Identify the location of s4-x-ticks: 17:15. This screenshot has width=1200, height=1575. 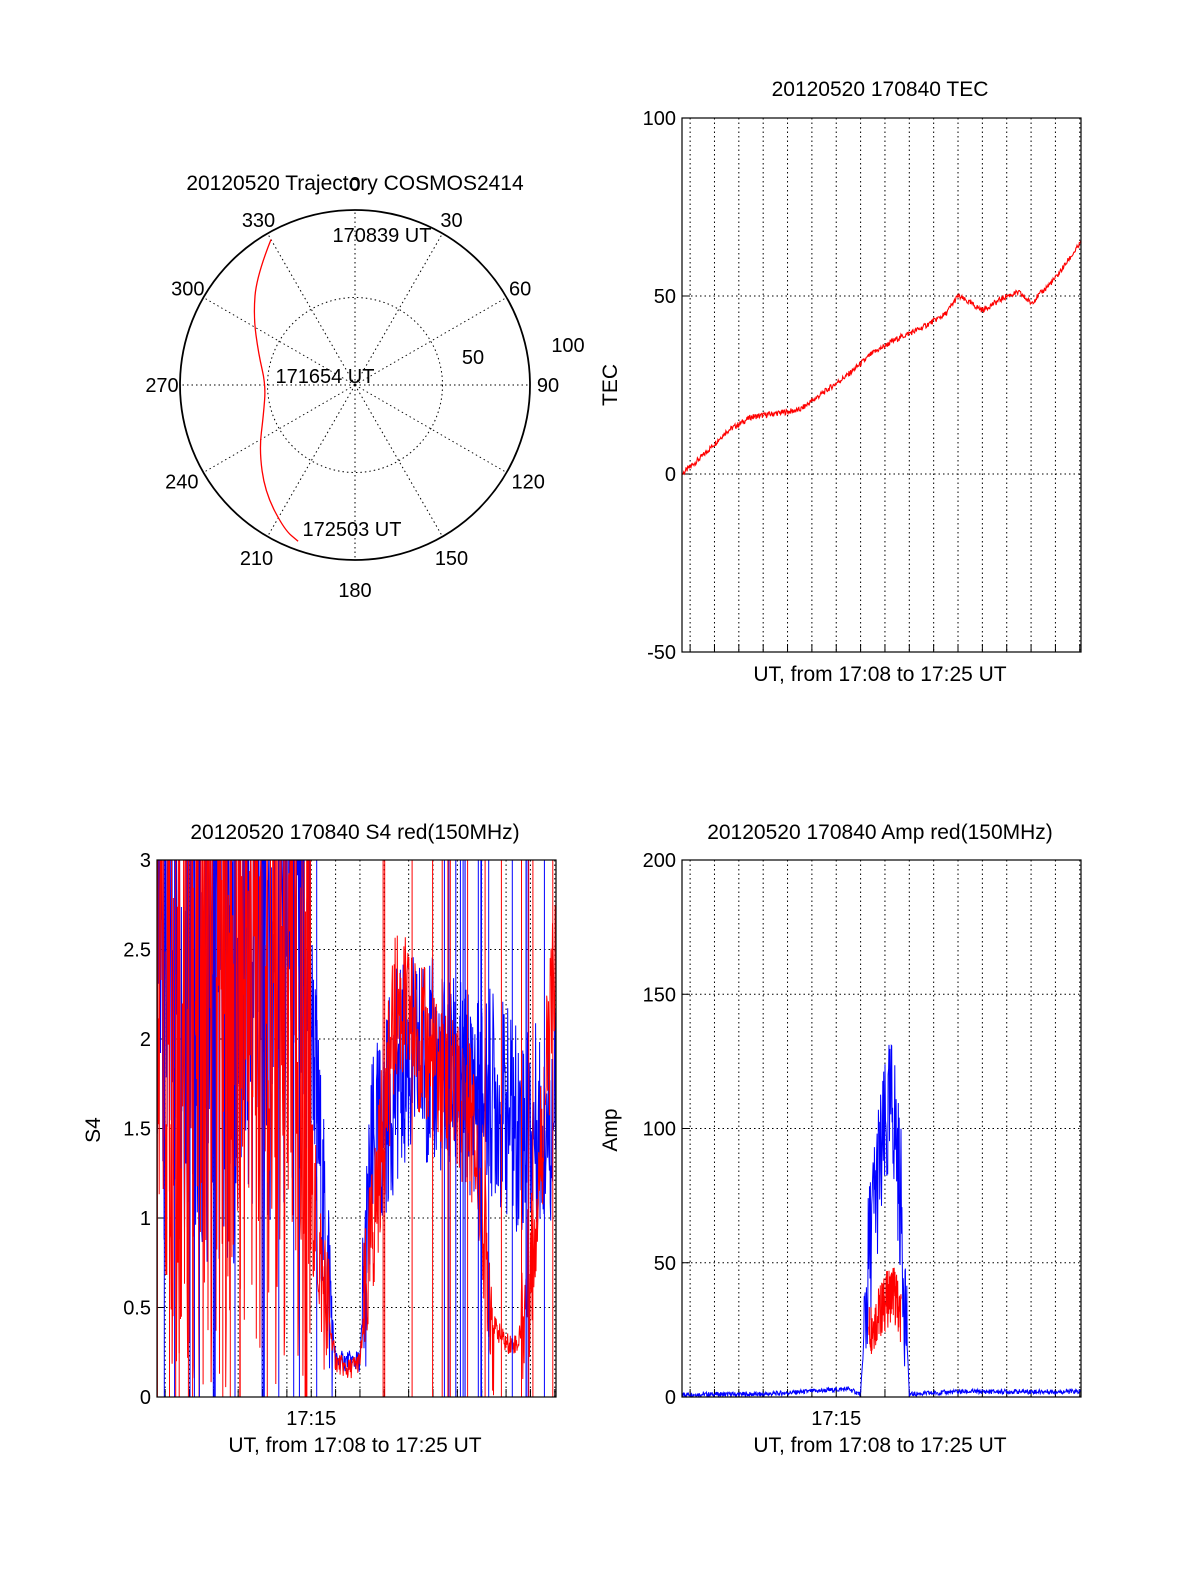
(311, 1419).